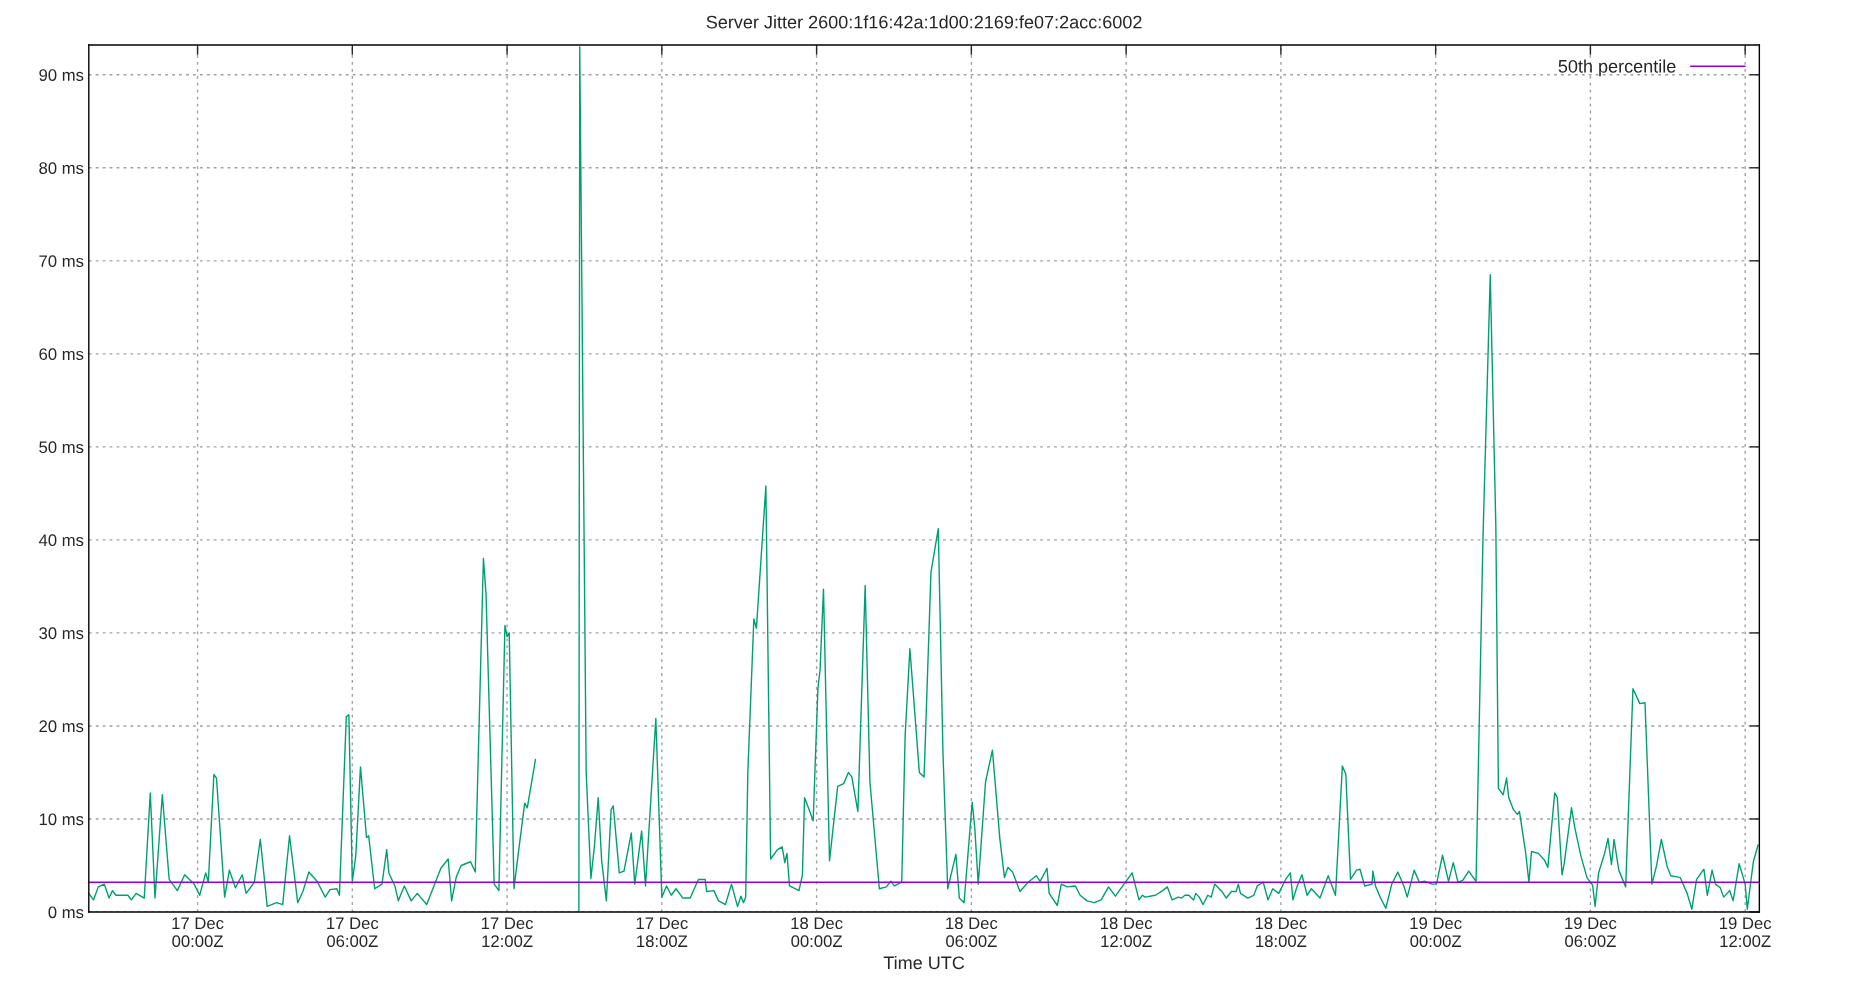 The height and width of the screenshot is (1000, 1850). What do you see at coordinates (61, 354) in the screenshot?
I see `y-tick-label: 60 ms` at bounding box center [61, 354].